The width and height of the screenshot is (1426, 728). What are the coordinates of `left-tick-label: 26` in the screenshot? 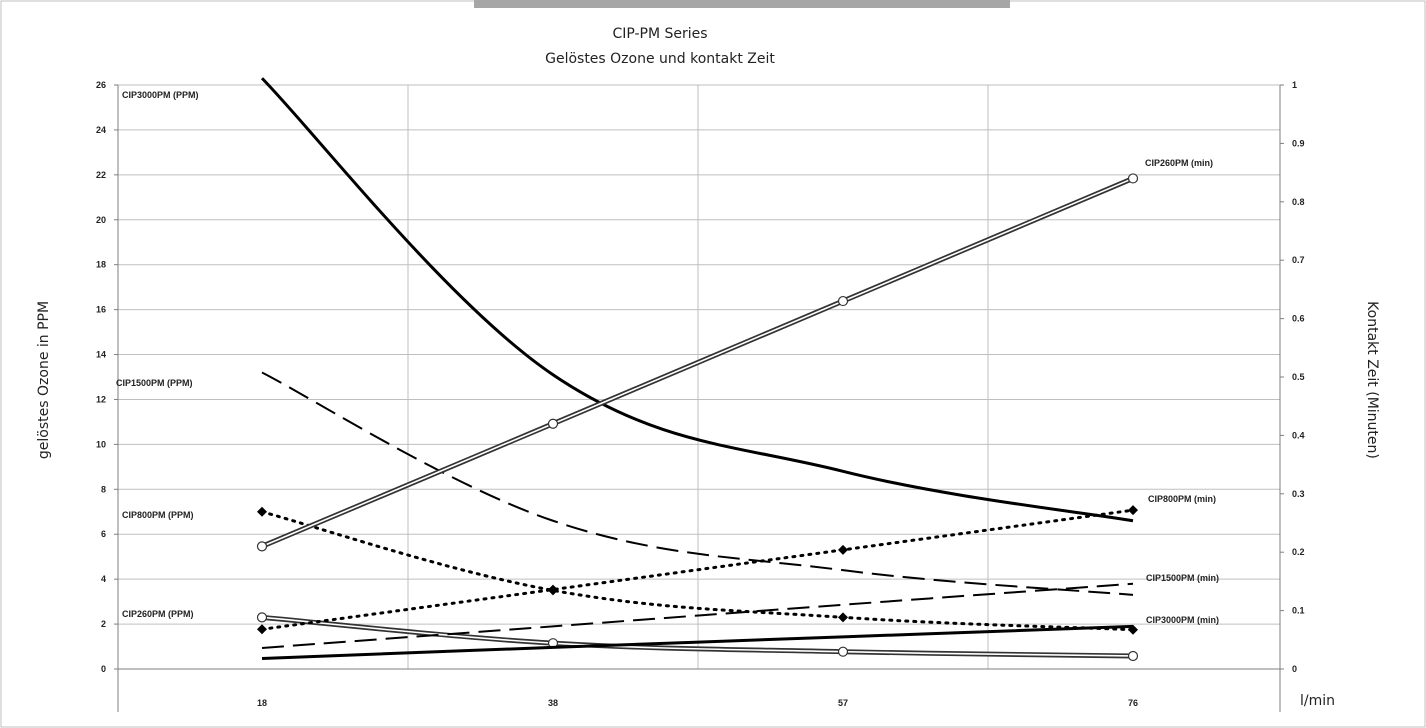 It's located at (101, 85).